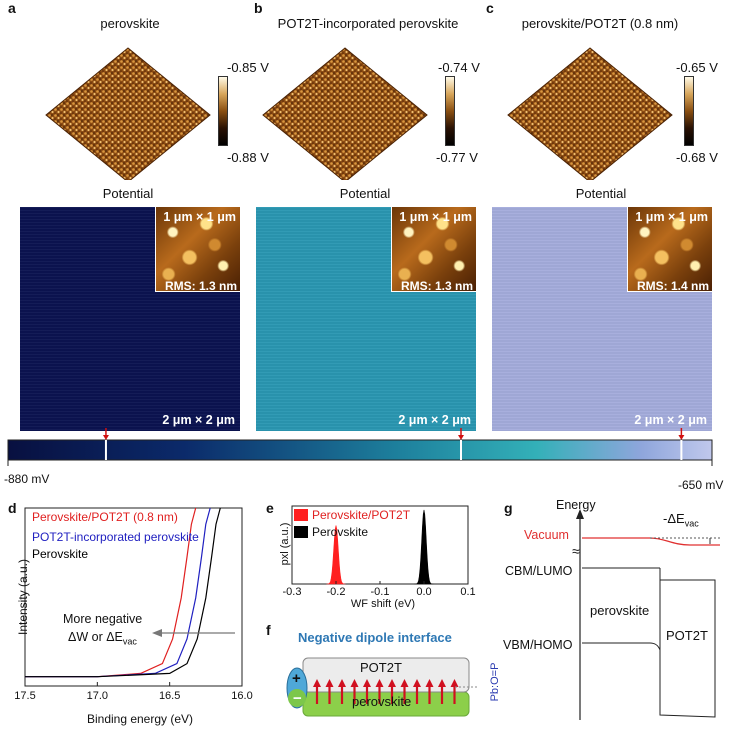 This screenshot has width=733, height=736. What do you see at coordinates (285, 544) in the screenshot?
I see `chart-e-ylabel: pxl (a.u.)` at bounding box center [285, 544].